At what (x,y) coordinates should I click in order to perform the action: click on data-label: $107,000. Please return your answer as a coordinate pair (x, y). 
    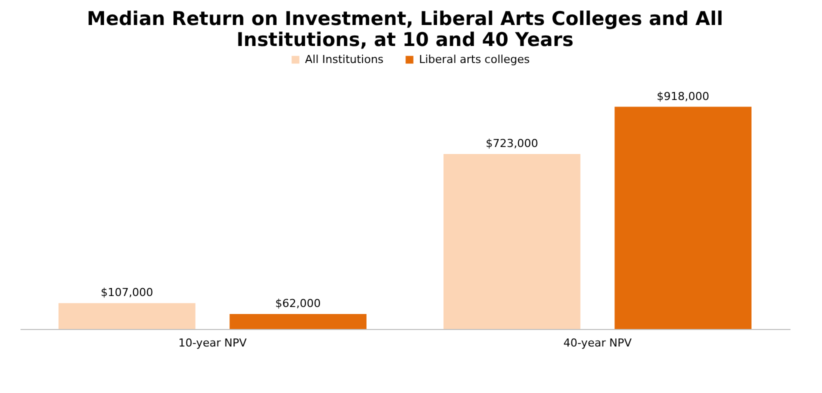
    Looking at the image, I should click on (127, 293).